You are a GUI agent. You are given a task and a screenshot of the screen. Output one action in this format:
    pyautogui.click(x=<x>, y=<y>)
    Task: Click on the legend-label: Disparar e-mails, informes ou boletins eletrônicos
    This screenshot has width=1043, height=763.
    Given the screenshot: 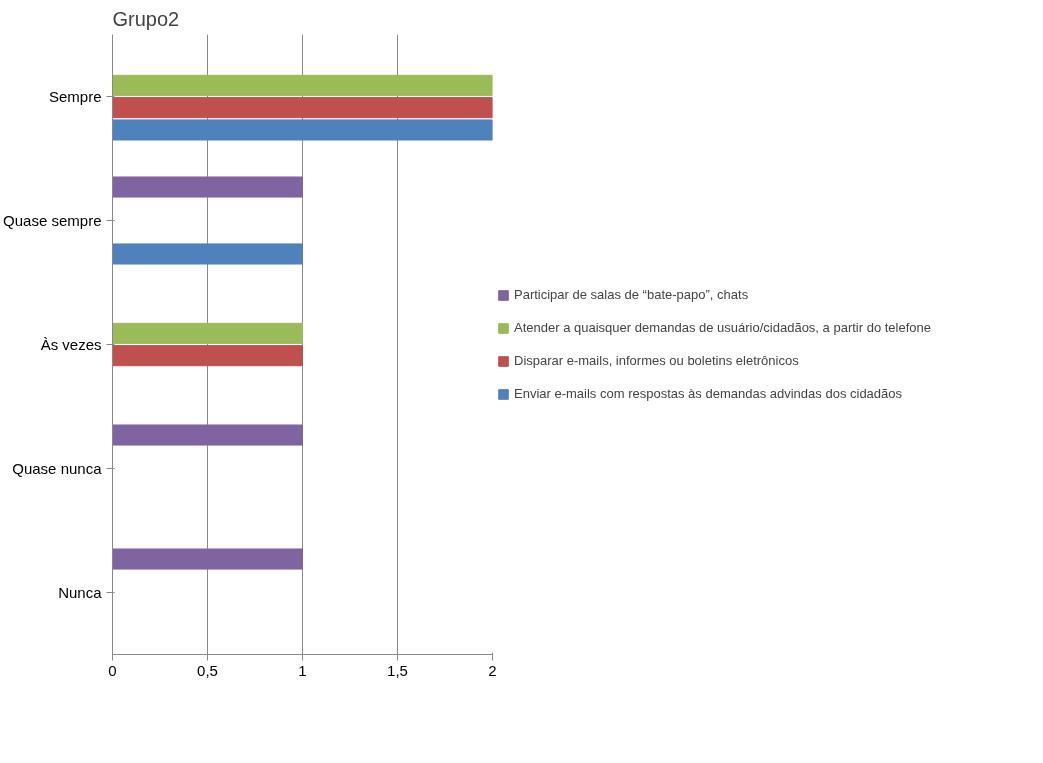 What is the action you would take?
    pyautogui.click(x=656, y=360)
    